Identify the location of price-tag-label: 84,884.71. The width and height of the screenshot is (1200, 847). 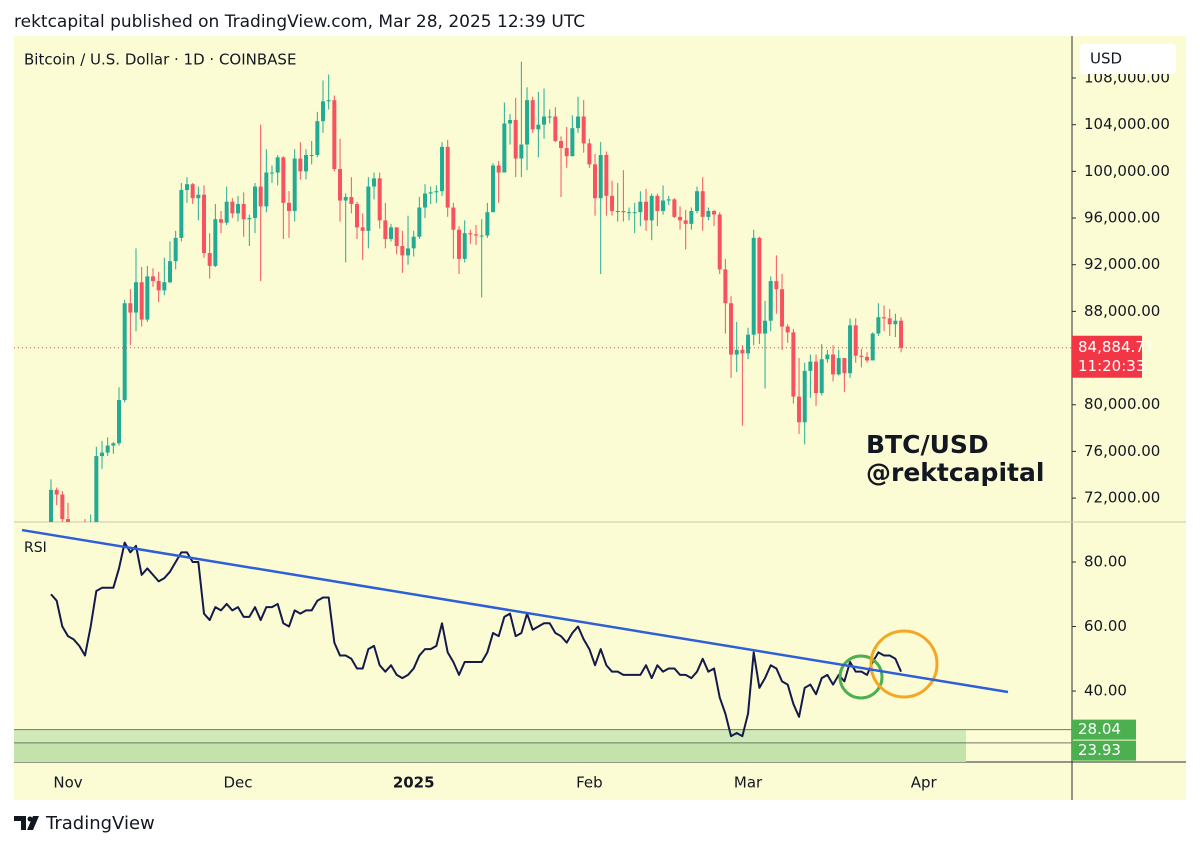
(1116, 347).